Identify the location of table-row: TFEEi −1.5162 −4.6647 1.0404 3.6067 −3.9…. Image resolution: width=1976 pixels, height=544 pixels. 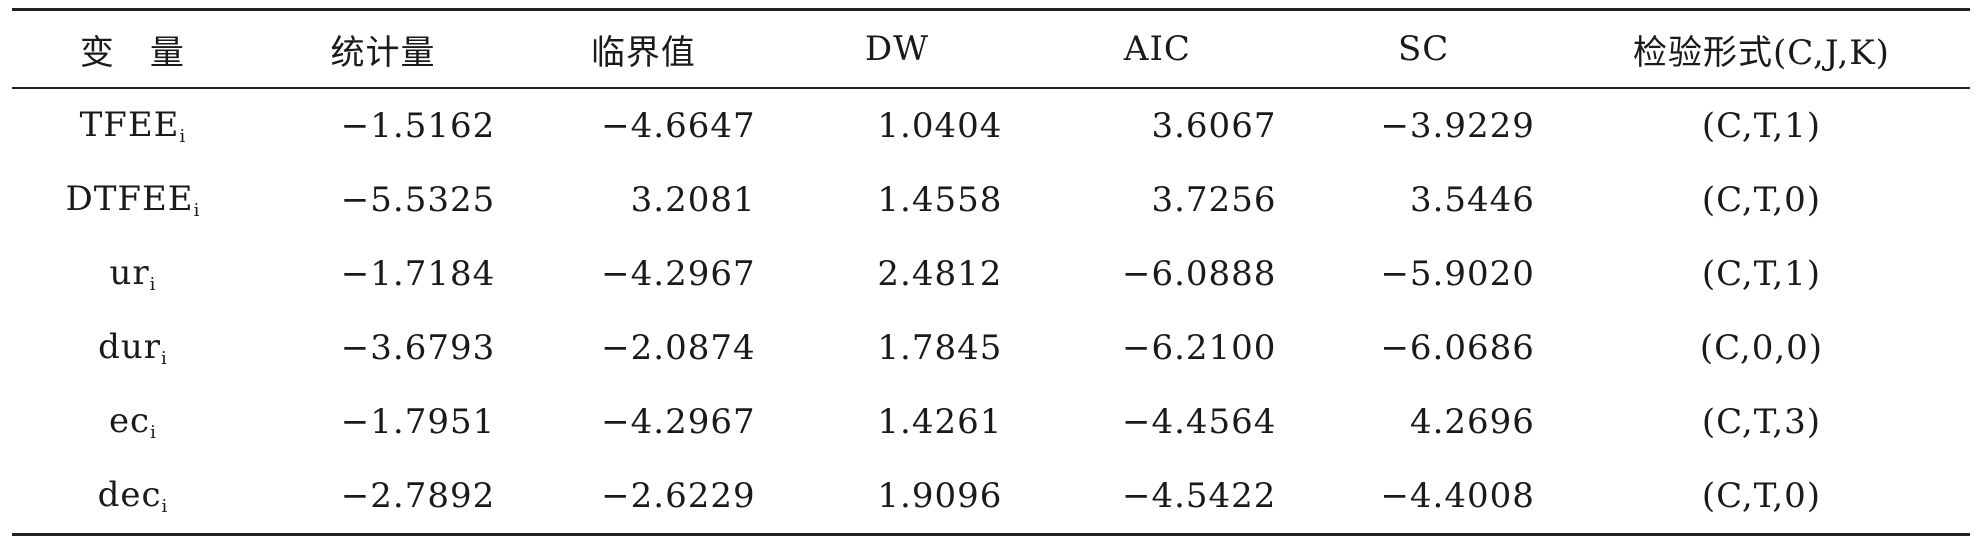
(991, 125).